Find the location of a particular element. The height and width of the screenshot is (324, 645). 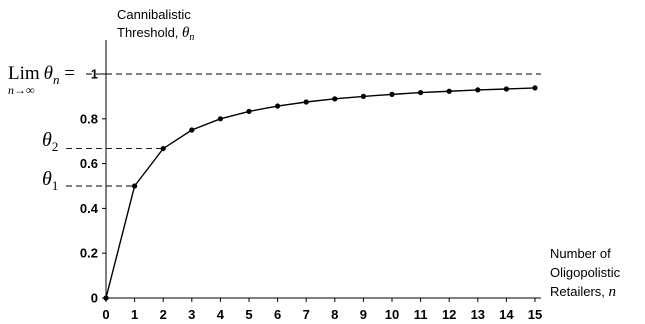

y-tick-label: 0.2 is located at coordinates (89, 253).